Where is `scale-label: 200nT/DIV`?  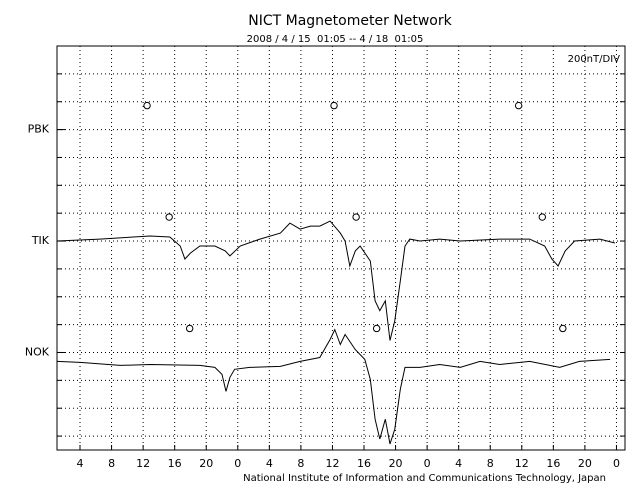 scale-label: 200nT/DIV is located at coordinates (594, 59).